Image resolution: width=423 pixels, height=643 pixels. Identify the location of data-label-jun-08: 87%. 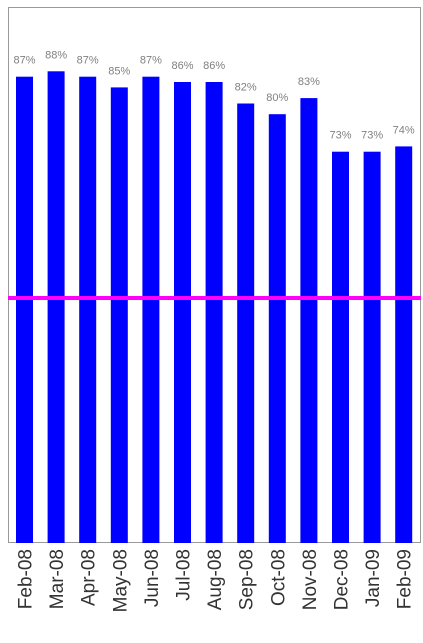
(151, 61).